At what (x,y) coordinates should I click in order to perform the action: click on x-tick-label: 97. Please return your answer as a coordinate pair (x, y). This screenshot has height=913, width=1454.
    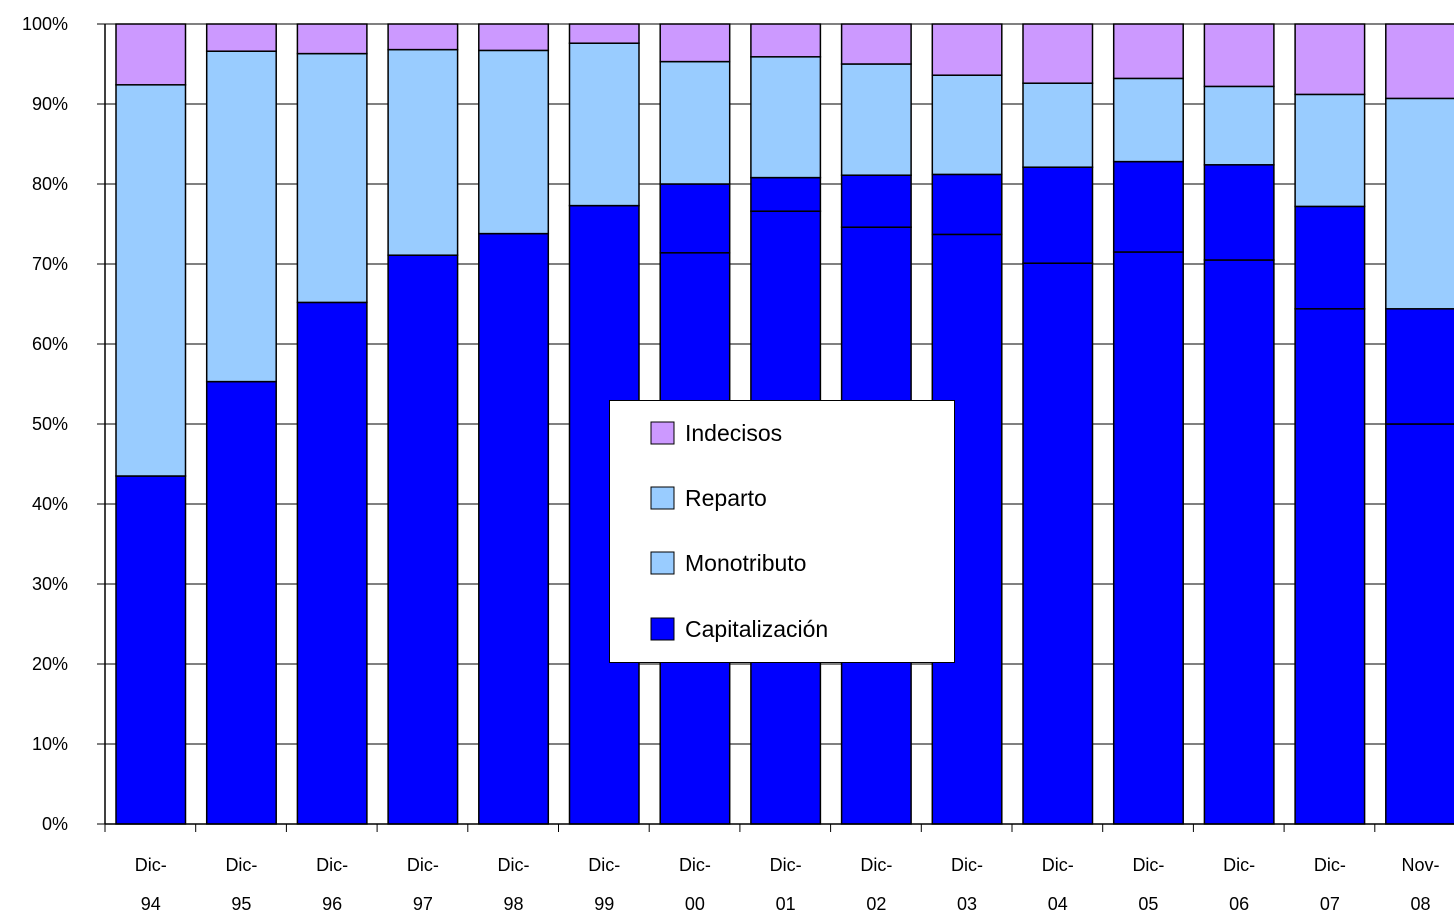
    Looking at the image, I should click on (423, 903).